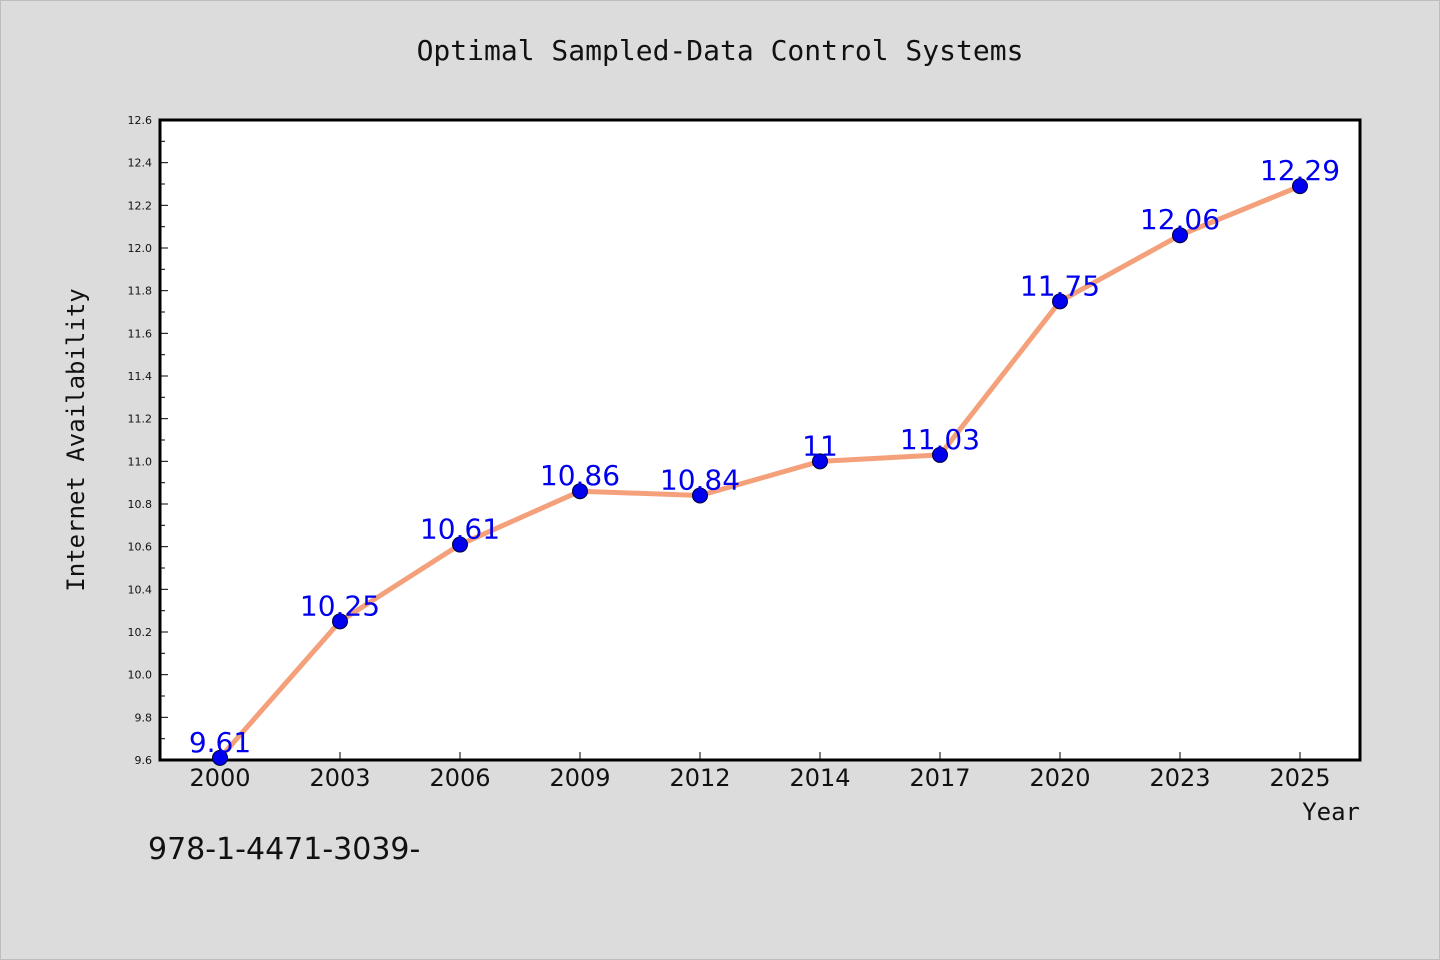 The image size is (1440, 960). Describe the element at coordinates (140, 376) in the screenshot. I see `y-tick-label: 11.4` at that location.